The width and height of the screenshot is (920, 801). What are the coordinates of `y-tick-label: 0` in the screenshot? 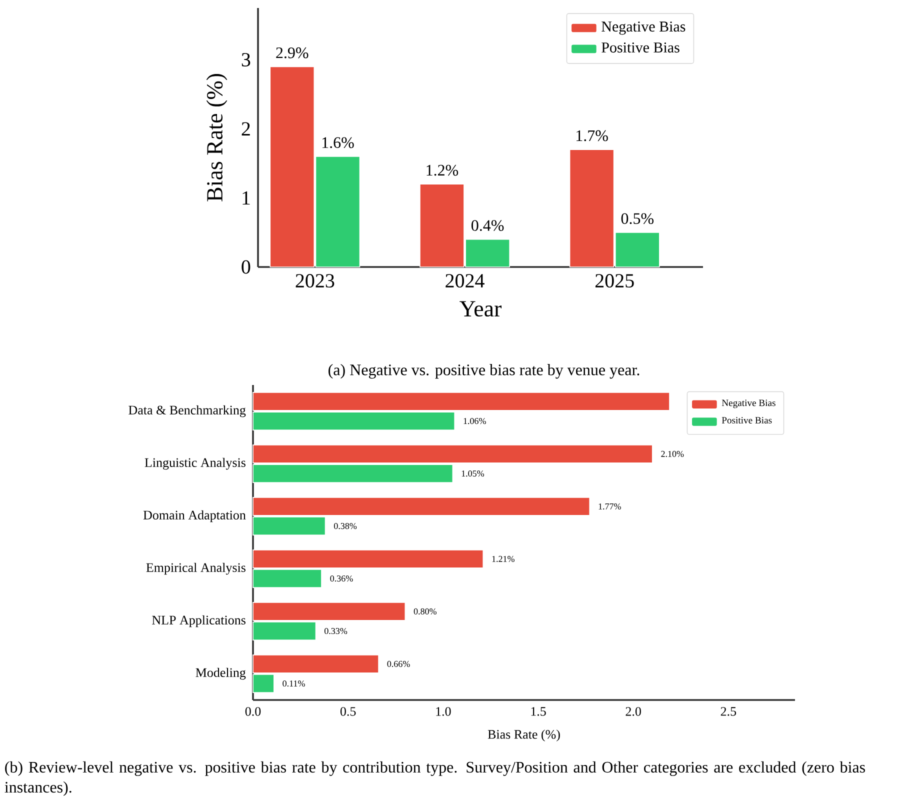 It's located at (246, 267).